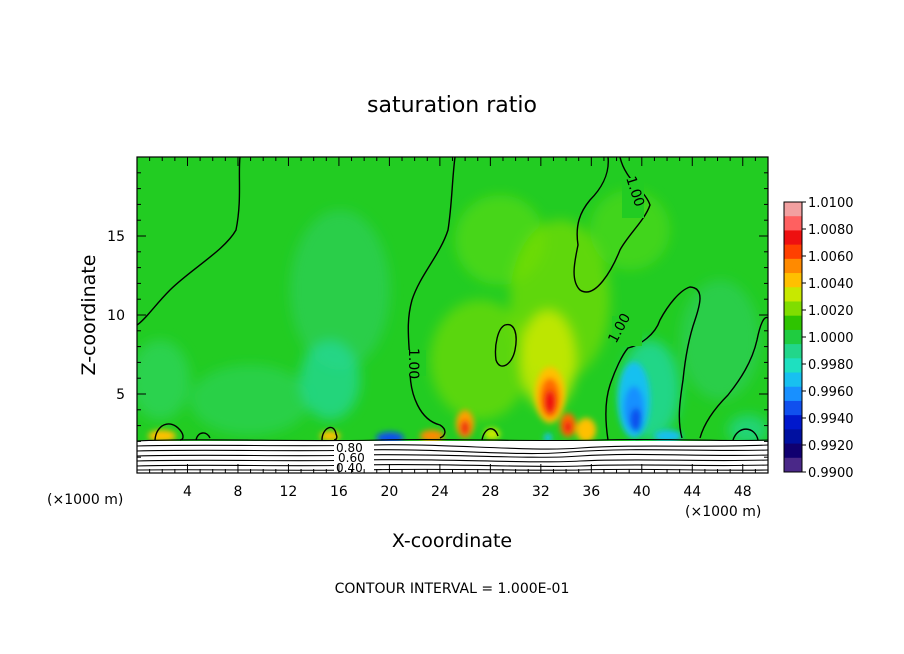 This screenshot has height=654, width=904. Describe the element at coordinates (187, 492) in the screenshot. I see `x-tick-label: 4` at that location.